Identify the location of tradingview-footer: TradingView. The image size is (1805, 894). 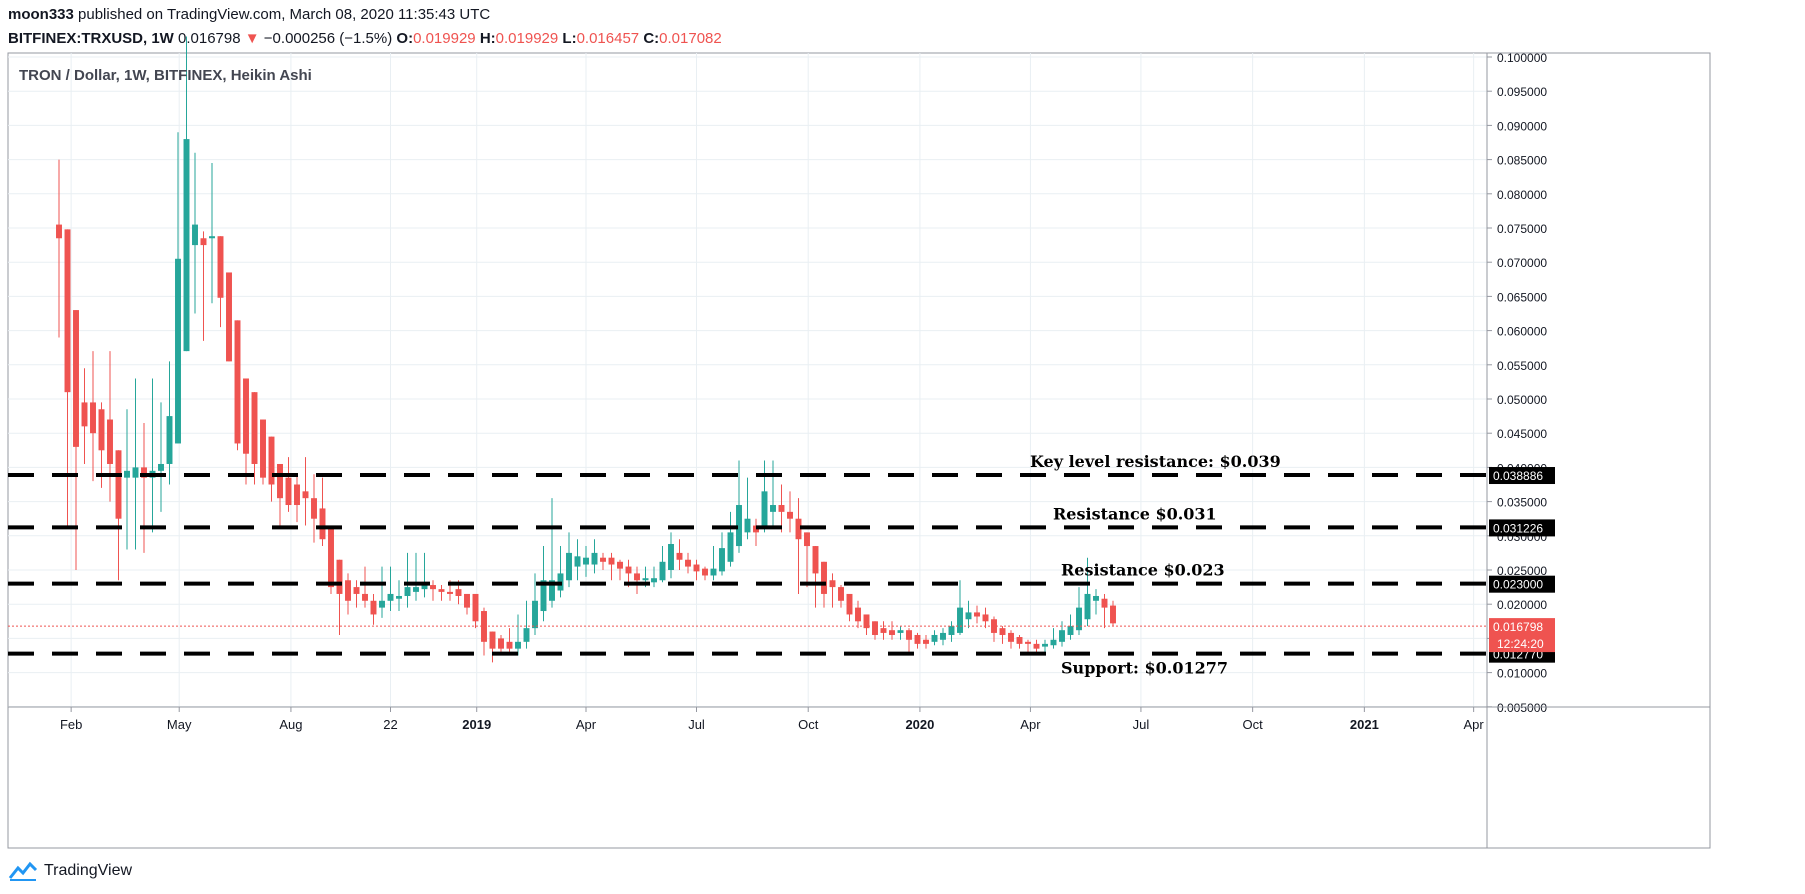
(70, 871).